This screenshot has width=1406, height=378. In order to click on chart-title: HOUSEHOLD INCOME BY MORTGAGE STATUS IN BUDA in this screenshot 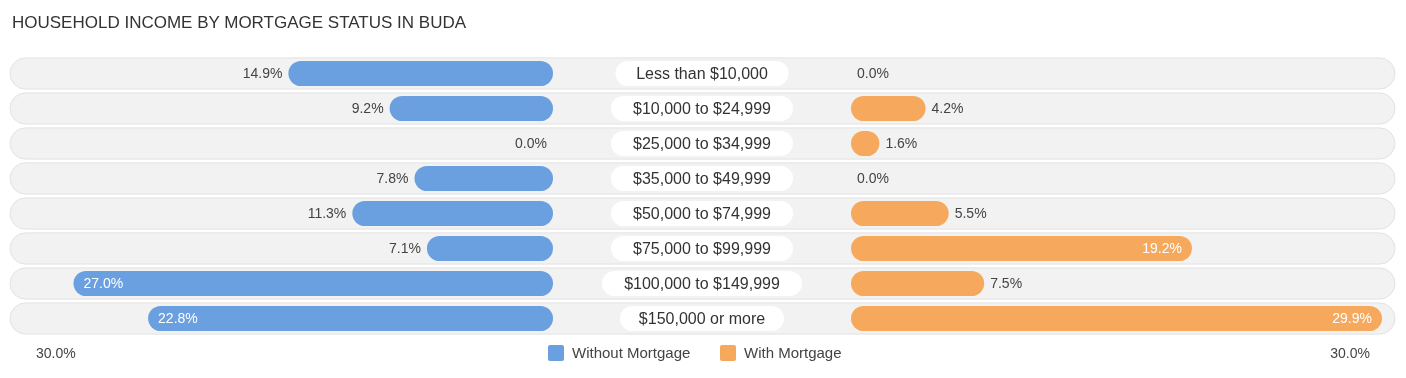, I will do `click(239, 22)`.